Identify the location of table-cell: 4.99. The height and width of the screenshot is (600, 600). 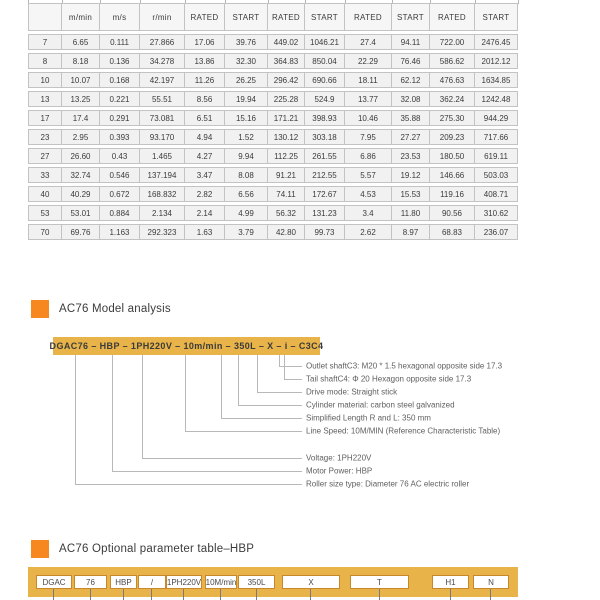
(246, 213).